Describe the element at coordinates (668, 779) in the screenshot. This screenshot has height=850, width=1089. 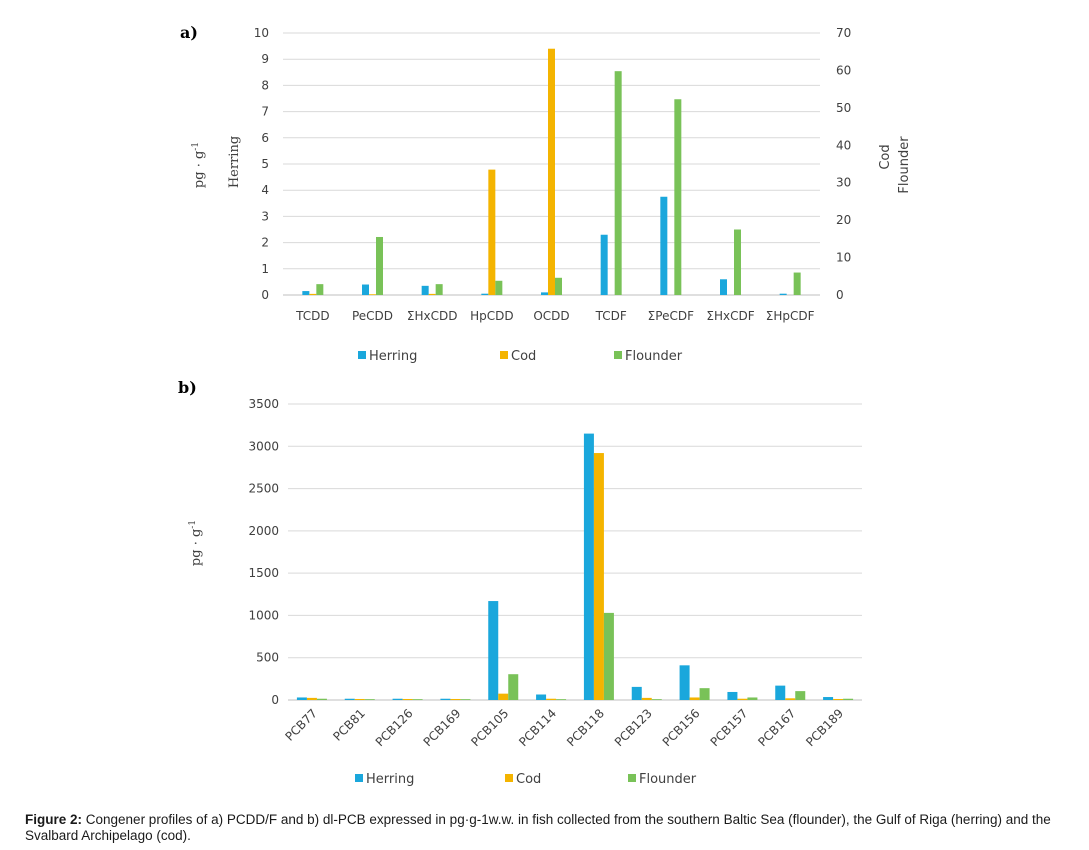
I see `legend-b-flounder-label: Flounder` at that location.